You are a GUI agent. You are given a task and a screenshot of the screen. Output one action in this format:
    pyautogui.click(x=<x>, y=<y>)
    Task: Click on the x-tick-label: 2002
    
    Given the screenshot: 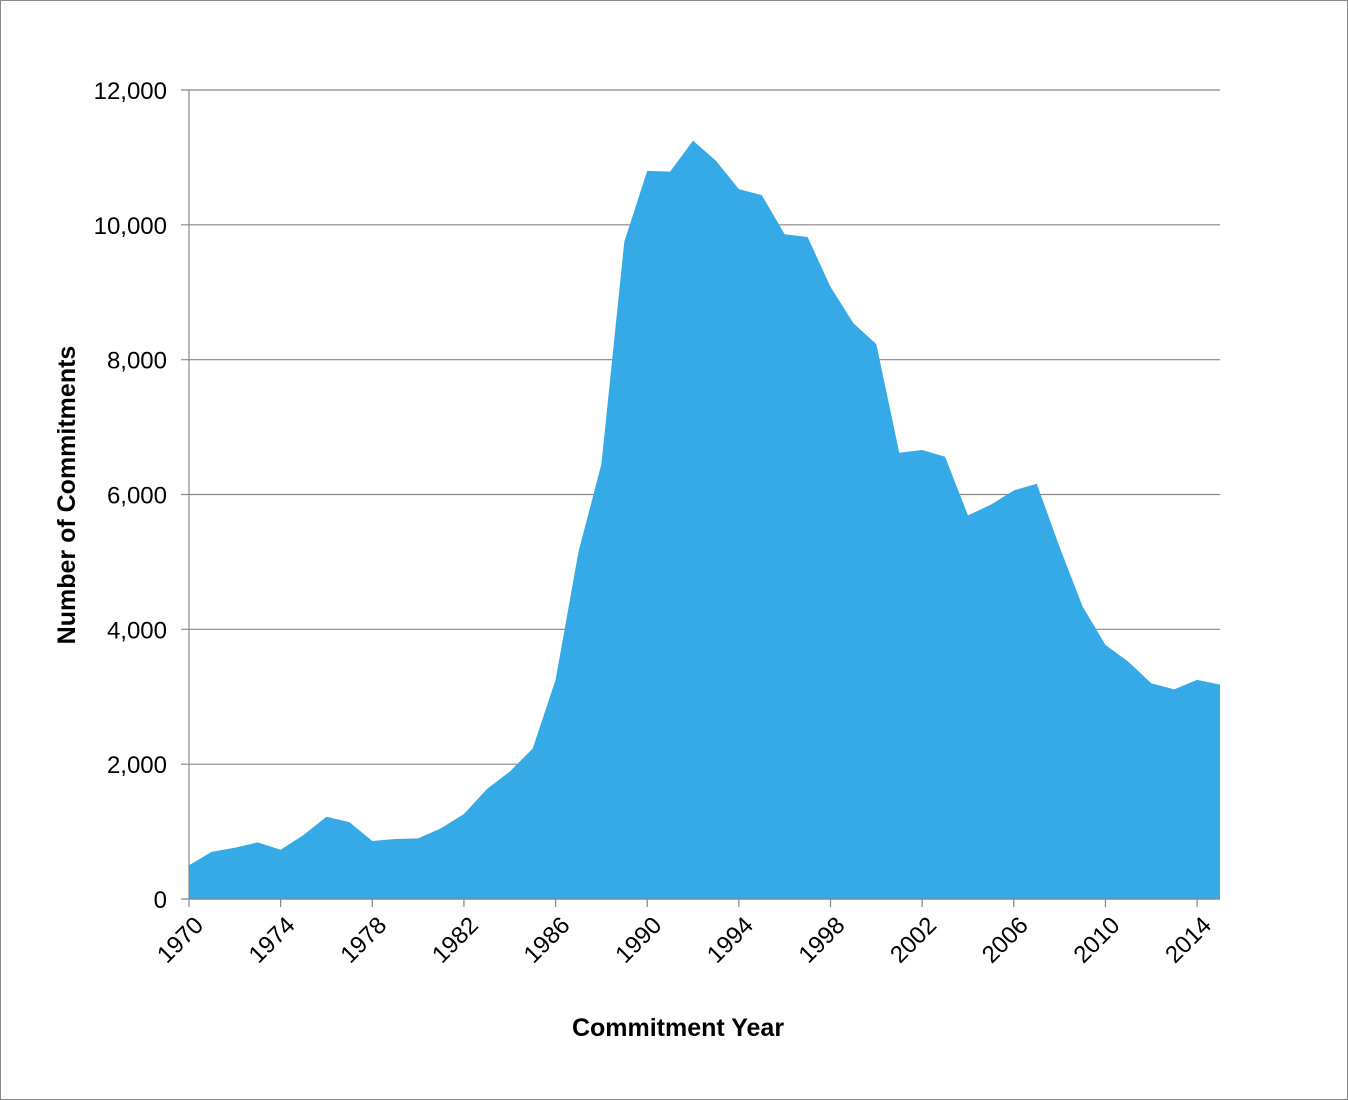 What is the action you would take?
    pyautogui.click(x=913, y=940)
    